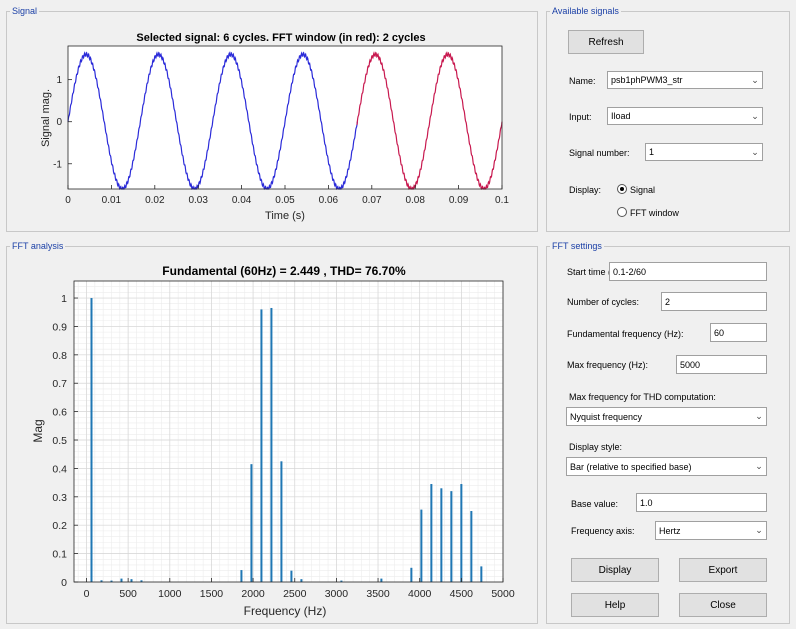  What do you see at coordinates (685, 116) in the screenshot?
I see `input-dropdown: Iload ⌄` at bounding box center [685, 116].